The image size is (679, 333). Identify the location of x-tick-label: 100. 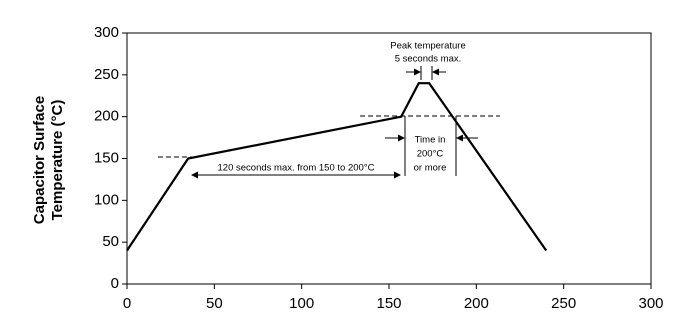
(301, 303).